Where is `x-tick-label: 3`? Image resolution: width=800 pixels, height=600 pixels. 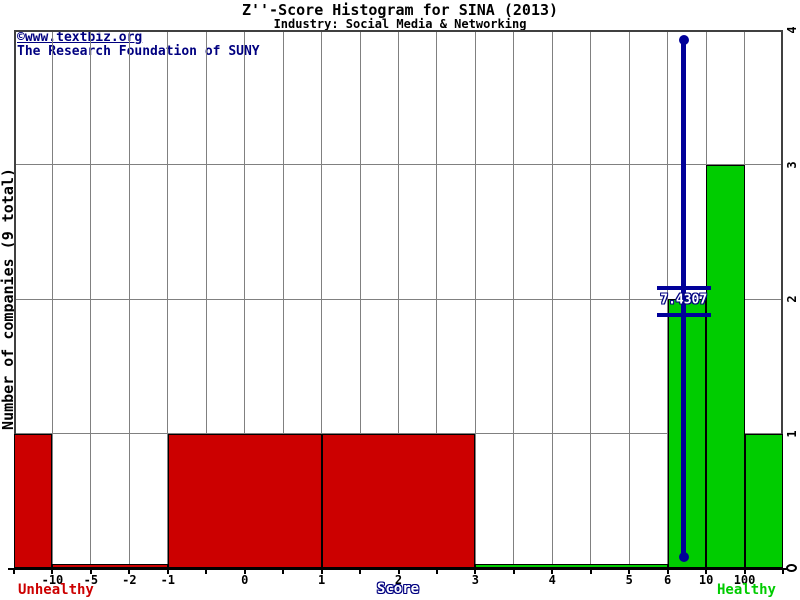
x-tick-label: 3 is located at coordinates (475, 580).